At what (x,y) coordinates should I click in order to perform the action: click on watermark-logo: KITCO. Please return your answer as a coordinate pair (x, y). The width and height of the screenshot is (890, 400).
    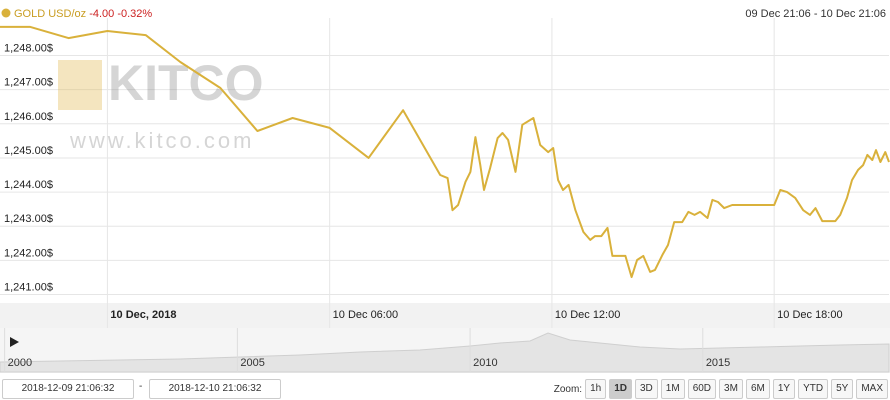
    Looking at the image, I should click on (186, 83).